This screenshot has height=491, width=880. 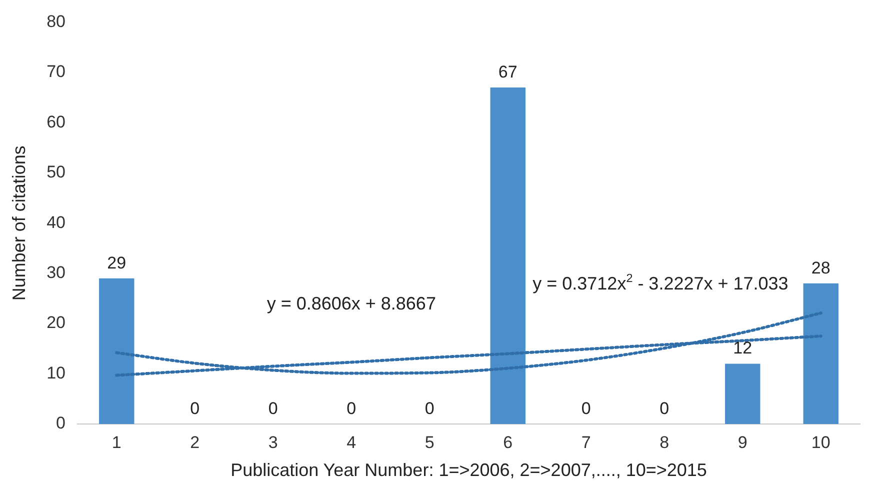 What do you see at coordinates (56, 272) in the screenshot?
I see `y-tick-label: 30` at bounding box center [56, 272].